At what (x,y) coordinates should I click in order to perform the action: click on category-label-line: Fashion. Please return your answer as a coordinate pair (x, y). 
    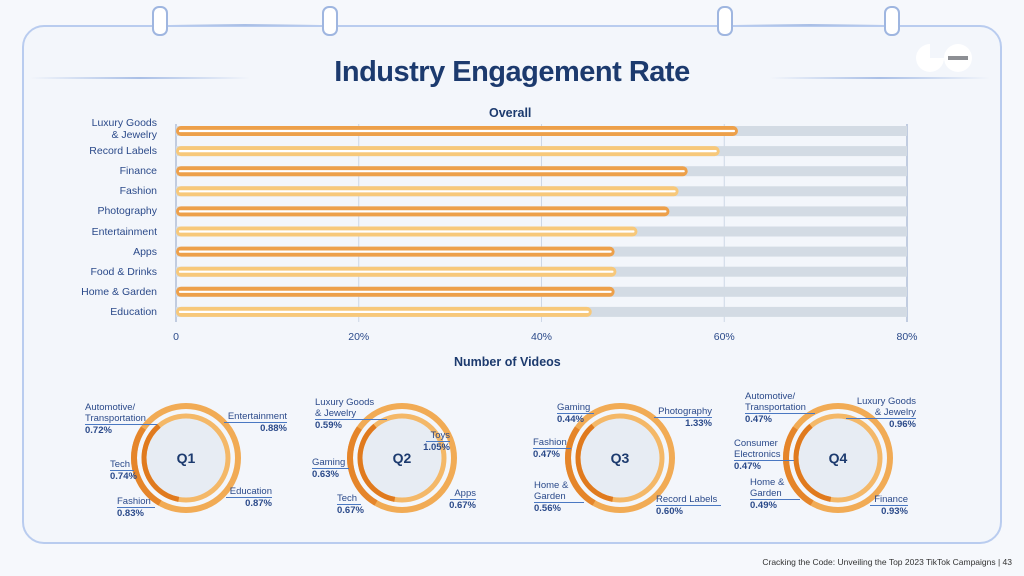
    Looking at the image, I should click on (138, 191).